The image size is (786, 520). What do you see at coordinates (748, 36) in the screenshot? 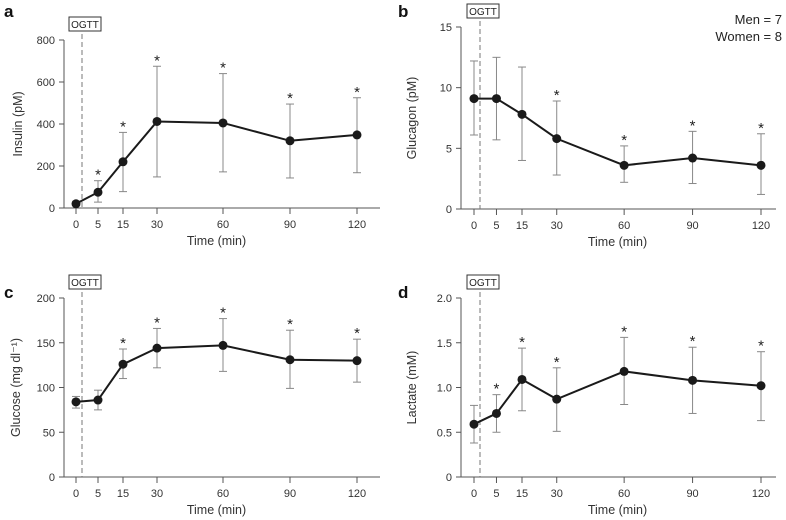
I see `sample-size-annotation: Women = 8` at bounding box center [748, 36].